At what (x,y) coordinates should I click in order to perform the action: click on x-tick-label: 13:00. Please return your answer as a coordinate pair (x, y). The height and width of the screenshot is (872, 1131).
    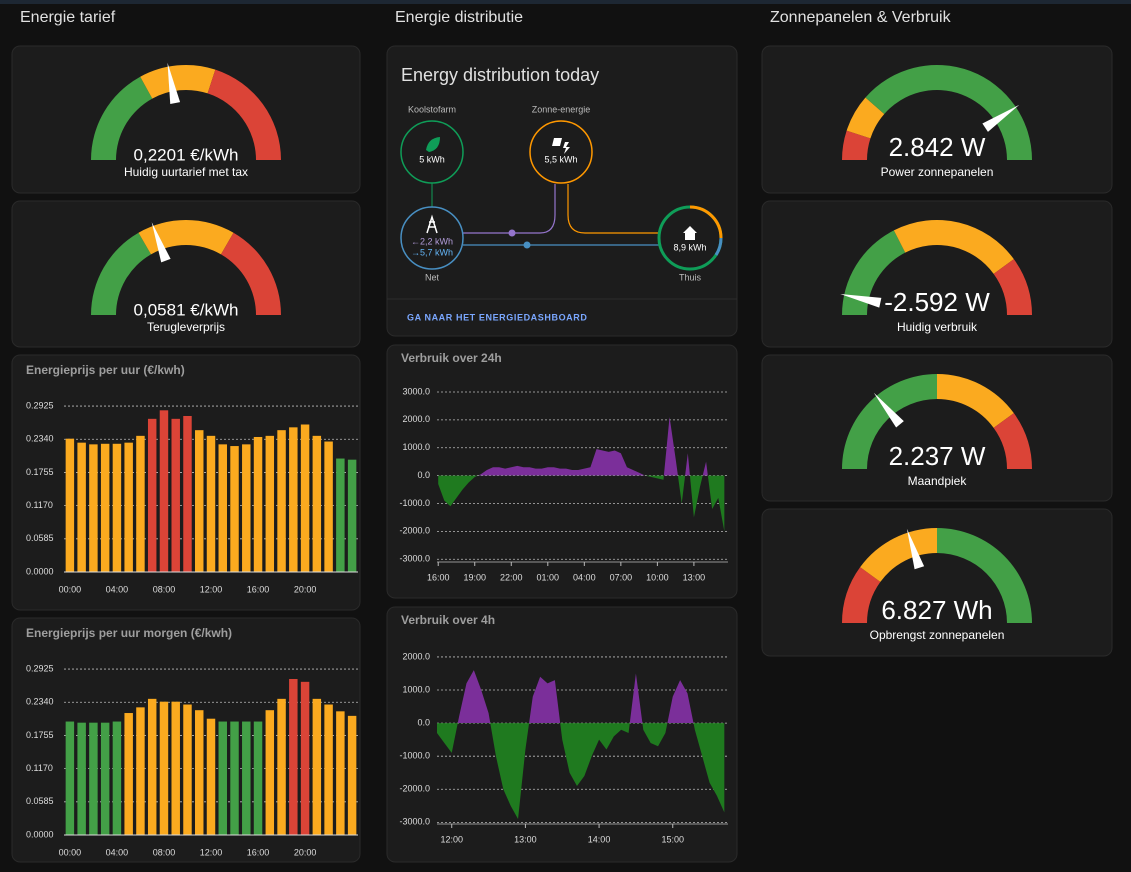
    Looking at the image, I should click on (694, 577).